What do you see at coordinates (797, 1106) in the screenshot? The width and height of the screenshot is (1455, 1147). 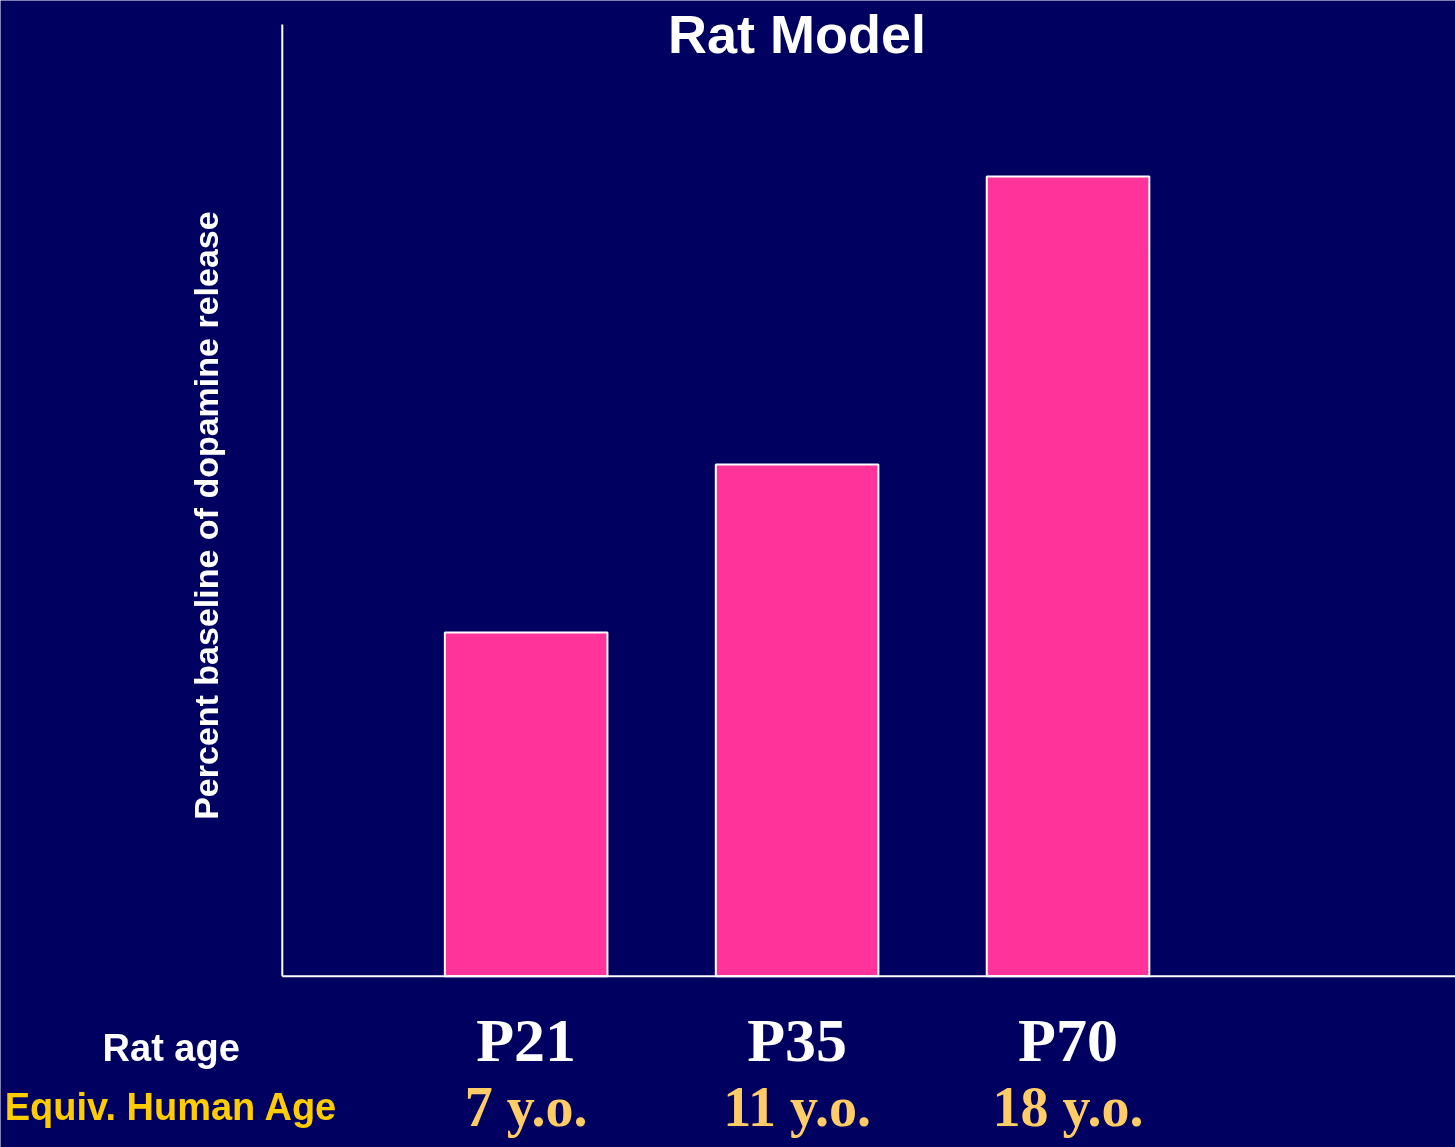 I see `text: 11 y.o.` at bounding box center [797, 1106].